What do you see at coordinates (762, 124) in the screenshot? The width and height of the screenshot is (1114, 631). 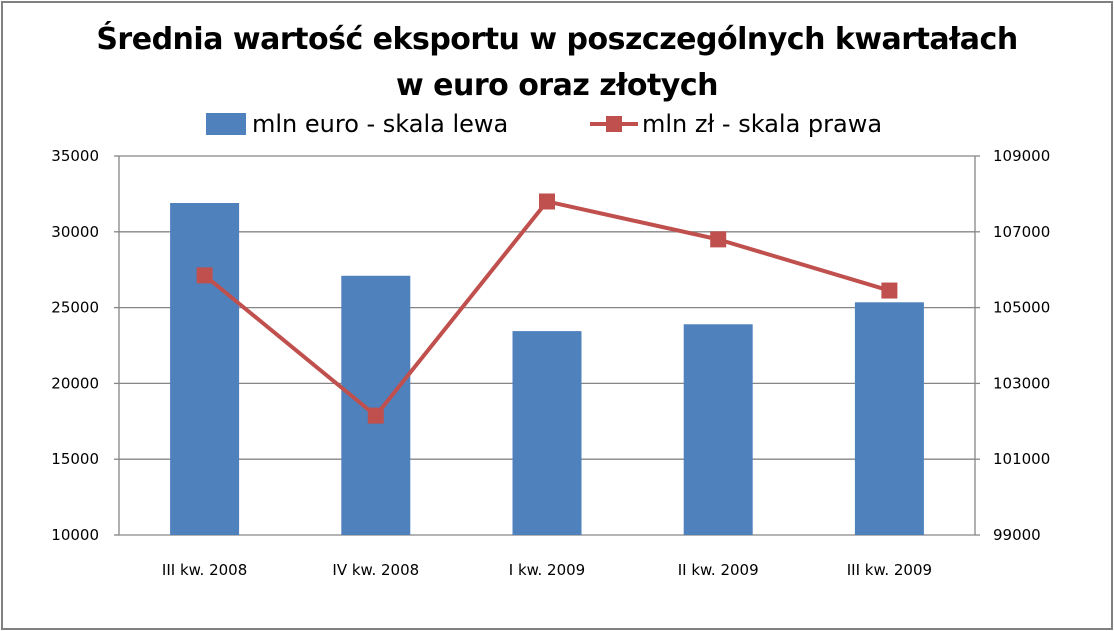 I see `legend-label-pln: mln zł - skala prawa` at bounding box center [762, 124].